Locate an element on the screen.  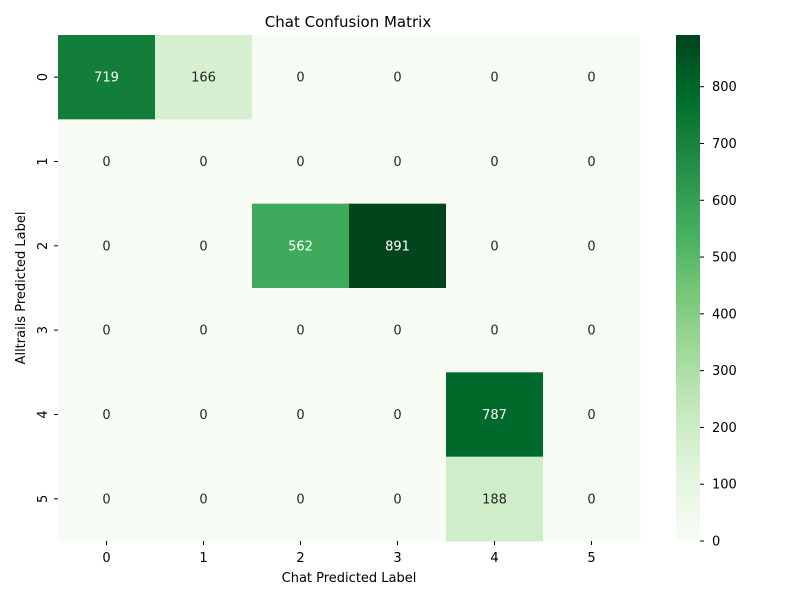
y-tick-label: 1 is located at coordinates (43, 161).